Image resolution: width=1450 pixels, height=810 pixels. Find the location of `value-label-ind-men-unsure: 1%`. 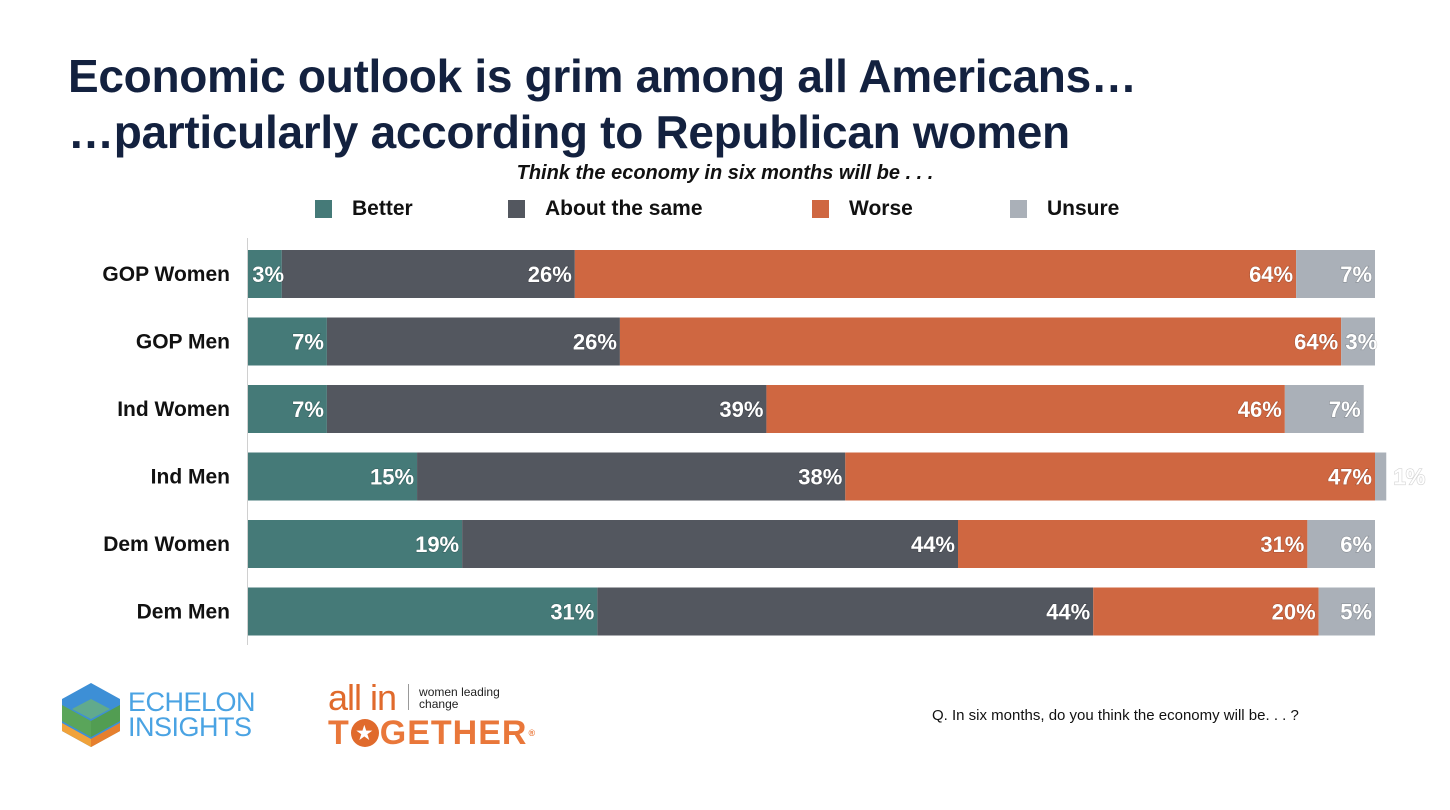

value-label-ind-men-unsure: 1% is located at coordinates (1409, 477).